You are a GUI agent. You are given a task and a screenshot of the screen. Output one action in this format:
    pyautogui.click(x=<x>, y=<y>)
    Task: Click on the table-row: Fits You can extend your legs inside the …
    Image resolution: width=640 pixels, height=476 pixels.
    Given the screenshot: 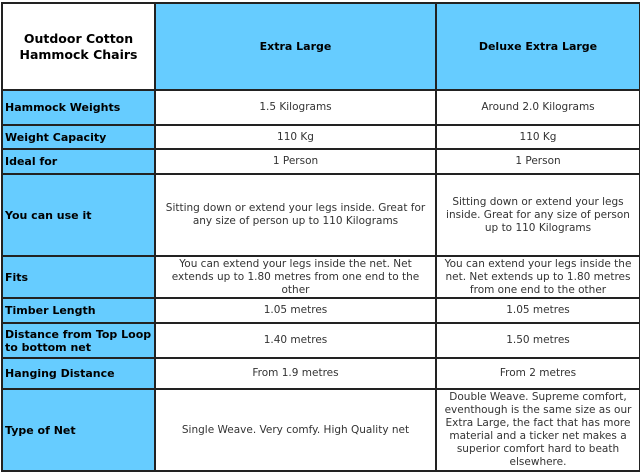 What is the action you would take?
    pyautogui.click(x=320, y=277)
    